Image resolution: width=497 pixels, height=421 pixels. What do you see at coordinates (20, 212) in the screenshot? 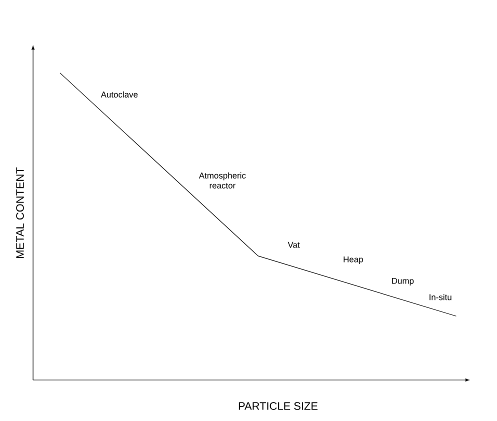
I see `y-axis-title: METAL CONTENT` at bounding box center [20, 212].